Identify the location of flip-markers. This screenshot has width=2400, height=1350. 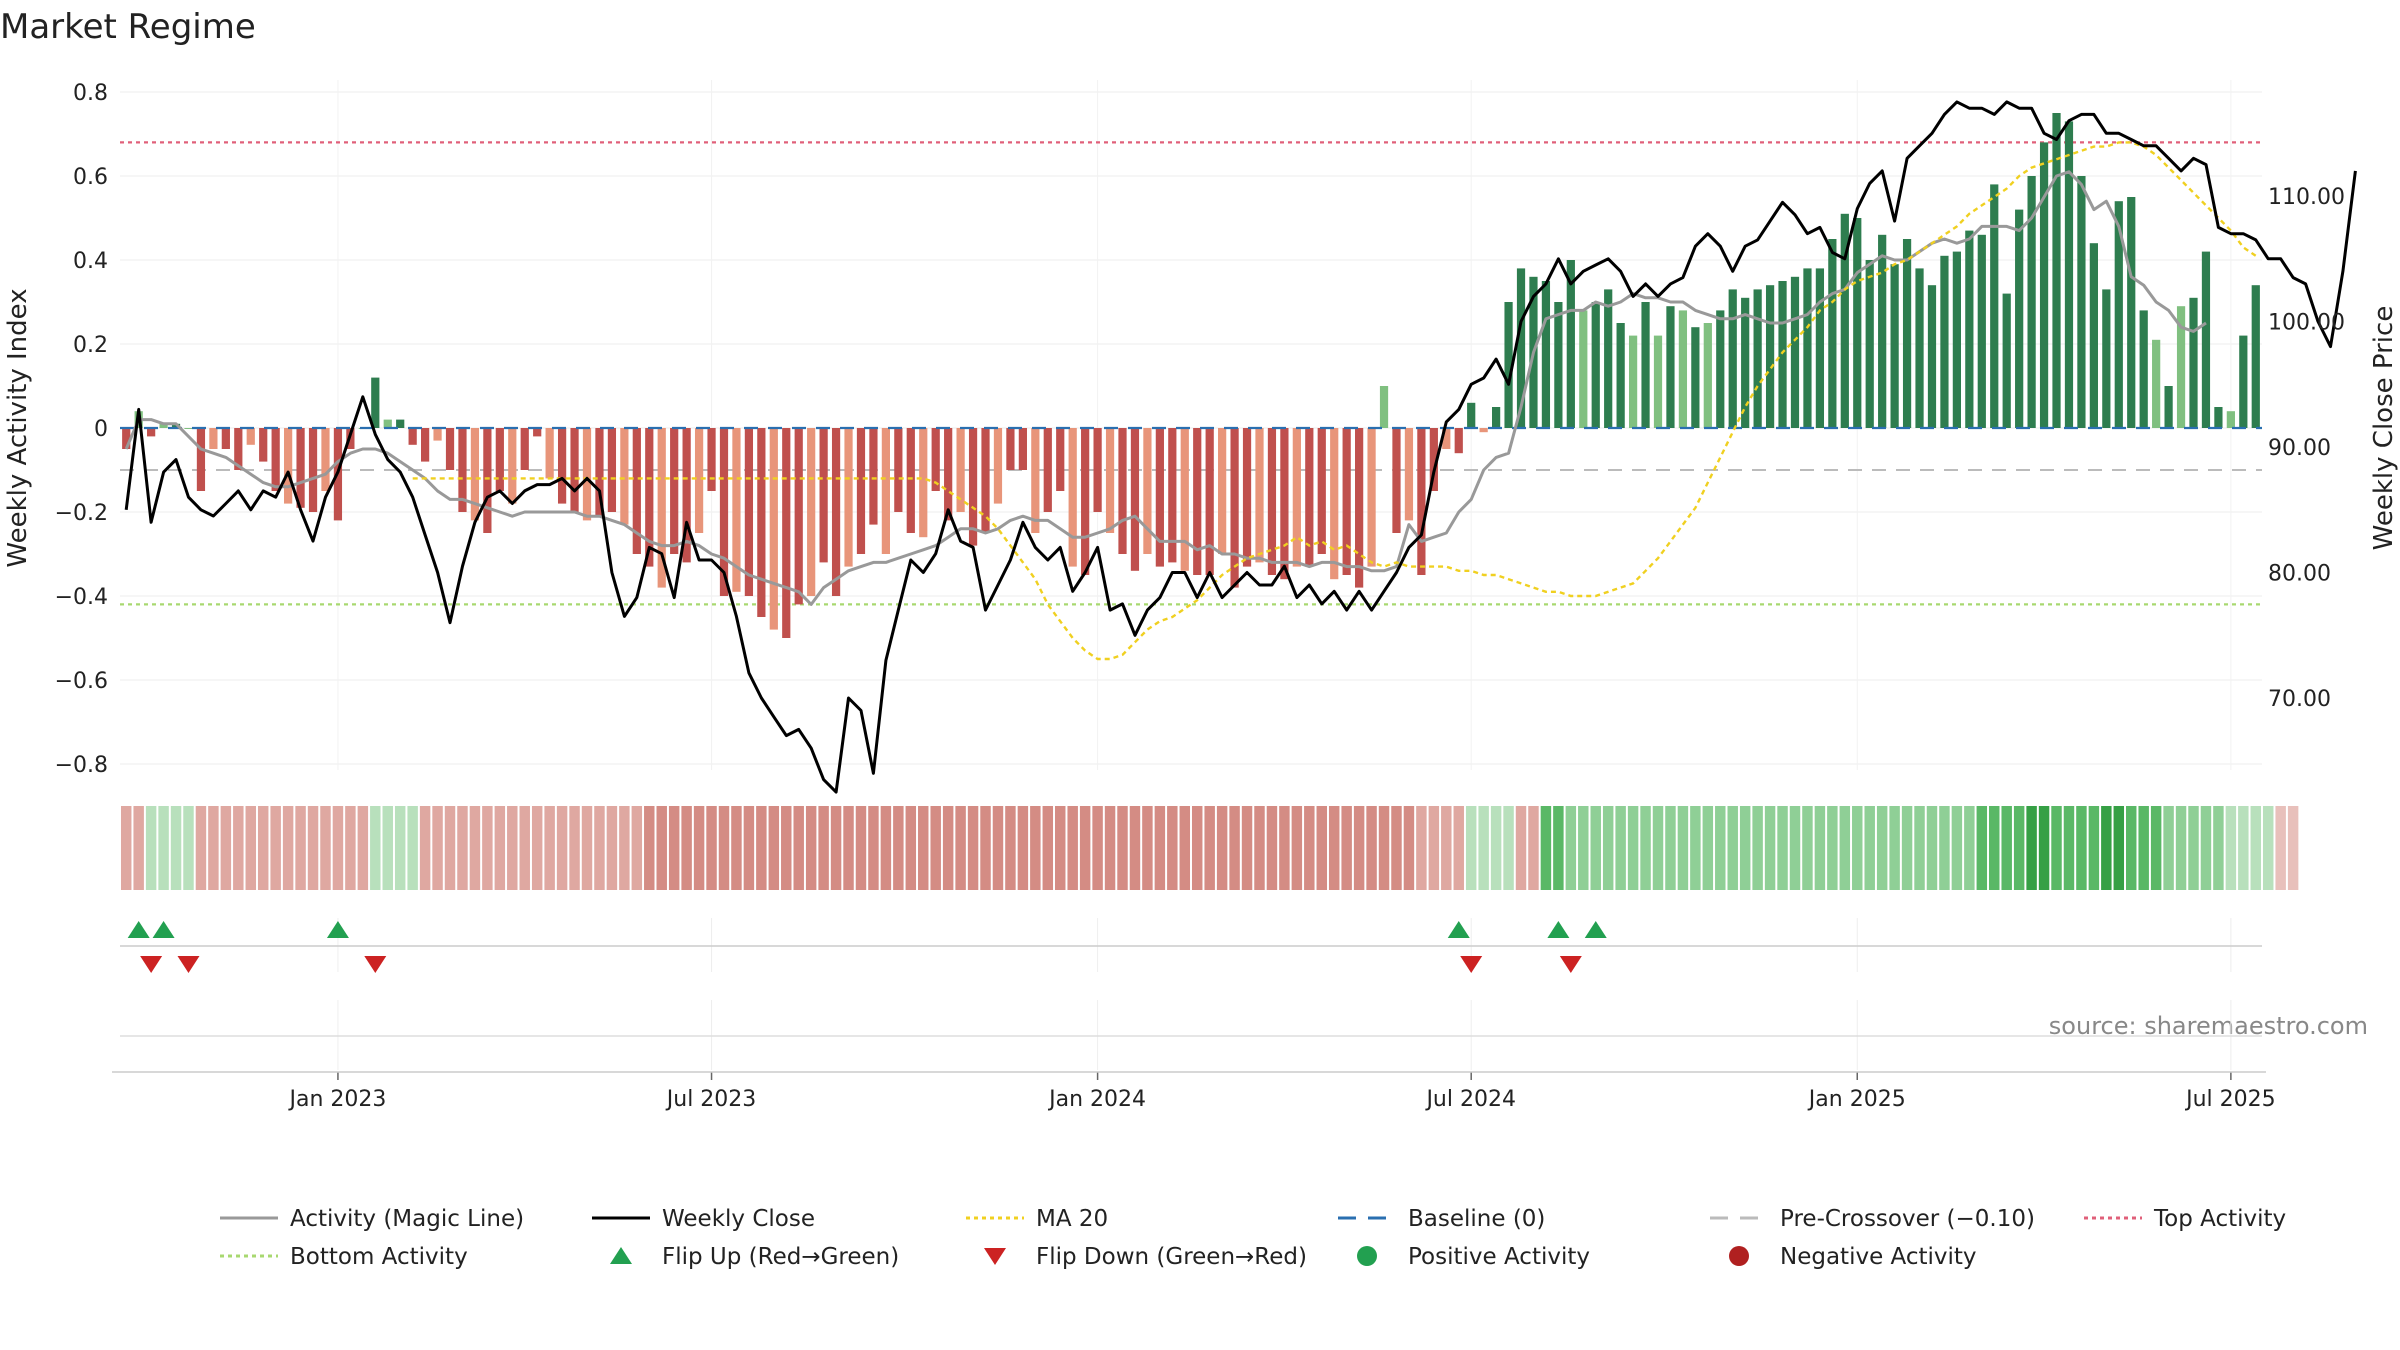
(1191, 947).